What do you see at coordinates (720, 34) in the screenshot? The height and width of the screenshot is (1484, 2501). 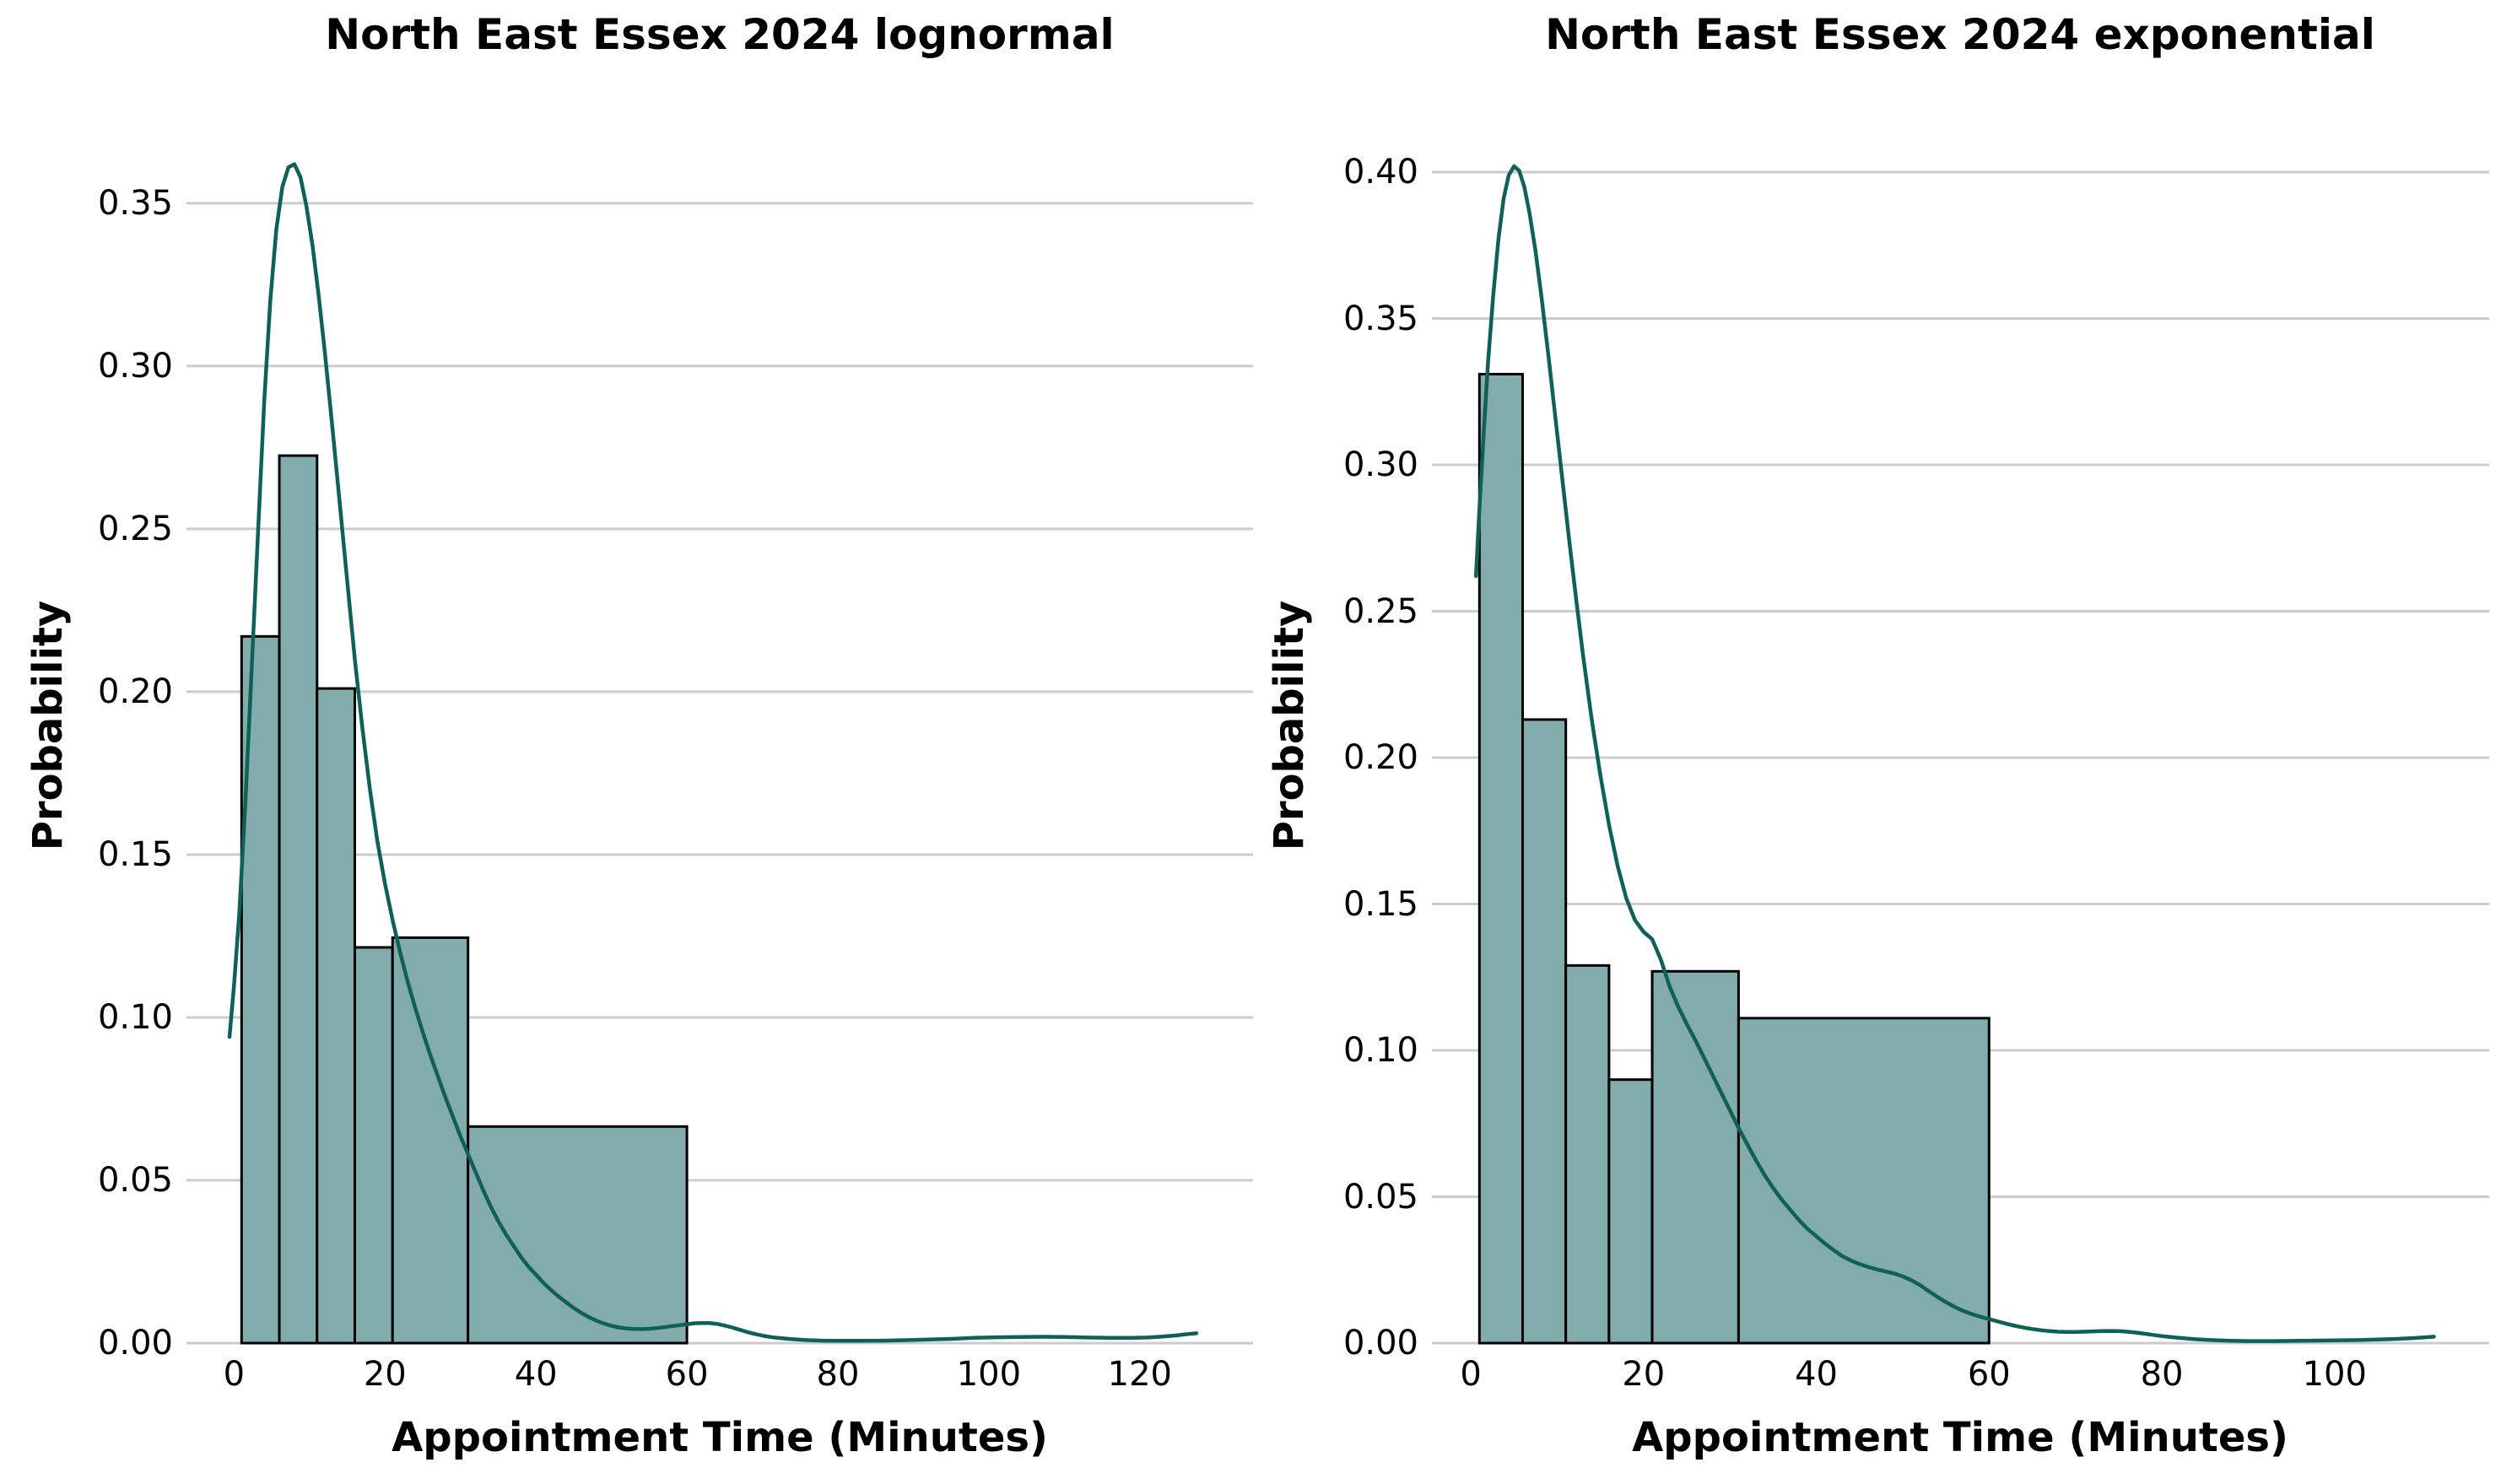 I see `chart-title-lognormal: North East Essex 2024 lognormal` at bounding box center [720, 34].